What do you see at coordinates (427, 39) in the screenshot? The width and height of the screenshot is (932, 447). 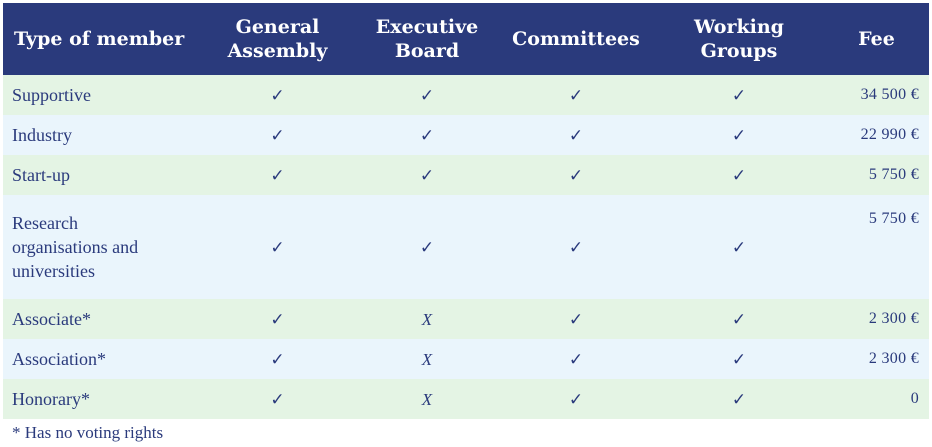 I see `header-executive-board: Executive Board` at bounding box center [427, 39].